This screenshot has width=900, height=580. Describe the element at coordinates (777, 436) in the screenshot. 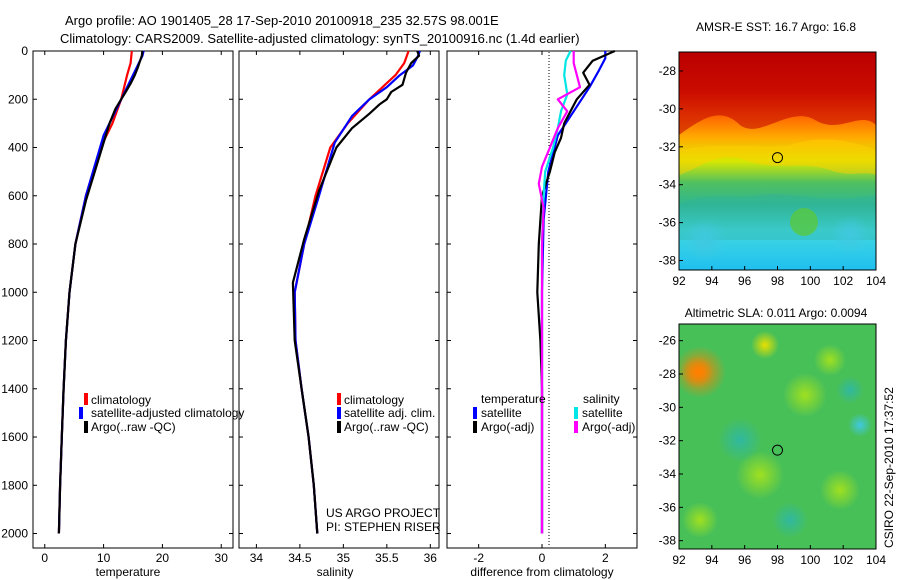

I see `sla-heatmap` at that location.